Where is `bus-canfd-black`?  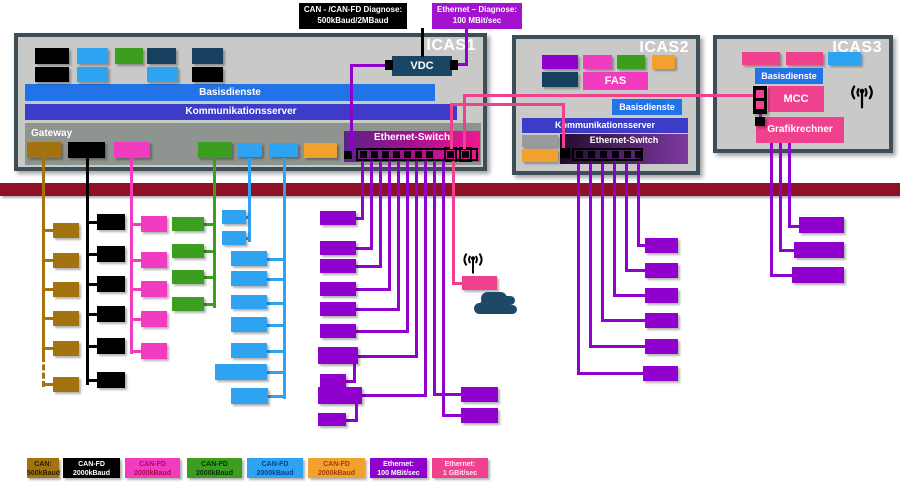 bus-canfd-black is located at coordinates (87, 271).